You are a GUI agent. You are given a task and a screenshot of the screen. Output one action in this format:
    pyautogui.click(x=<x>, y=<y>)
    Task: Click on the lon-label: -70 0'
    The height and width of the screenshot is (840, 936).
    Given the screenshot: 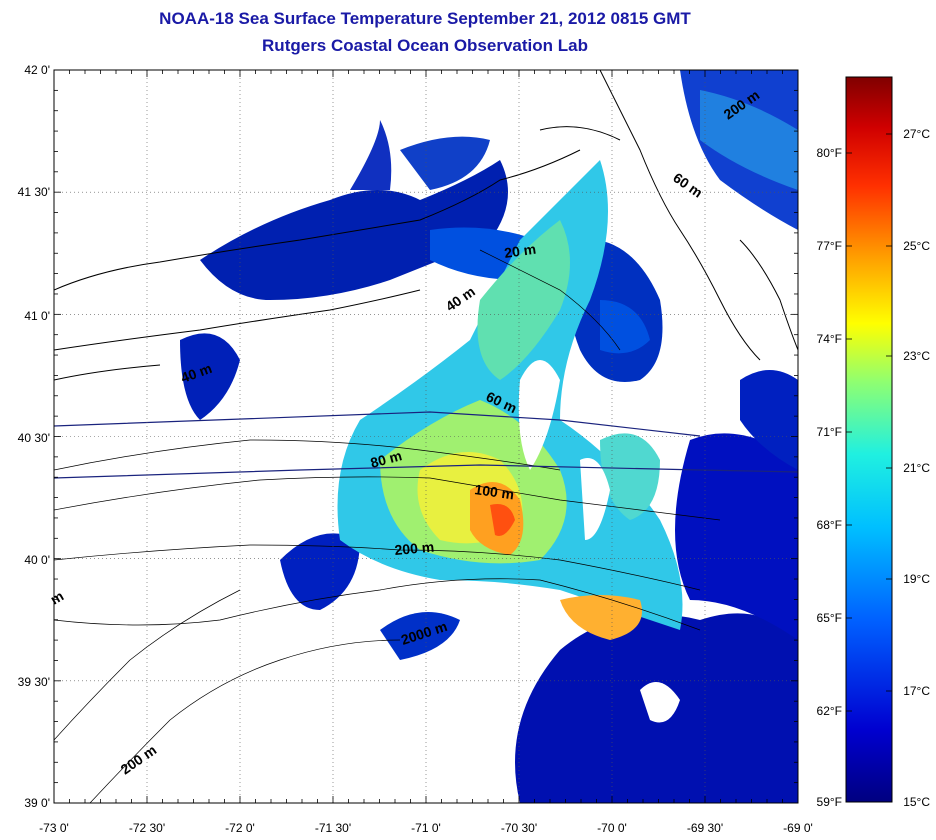 What is the action you would take?
    pyautogui.click(x=612, y=828)
    